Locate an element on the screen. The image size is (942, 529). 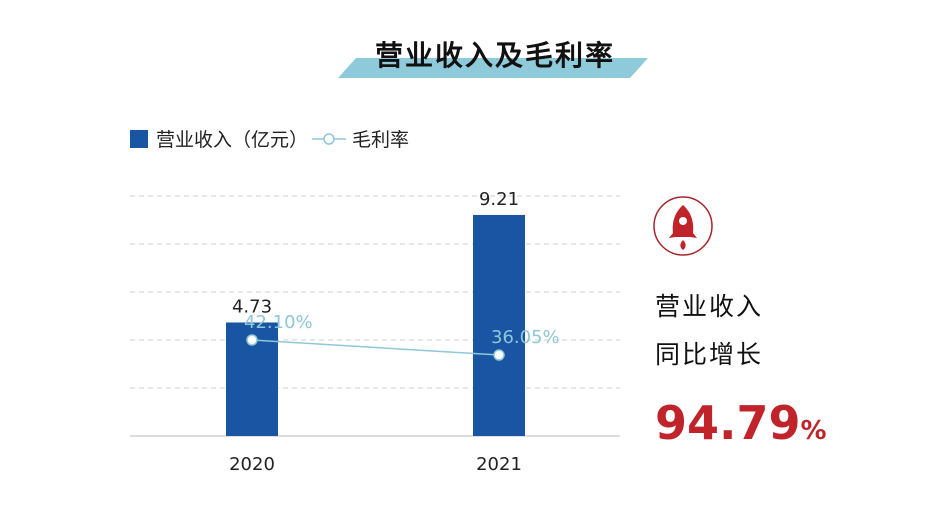
margin-label: 42.10% is located at coordinates (278, 322).